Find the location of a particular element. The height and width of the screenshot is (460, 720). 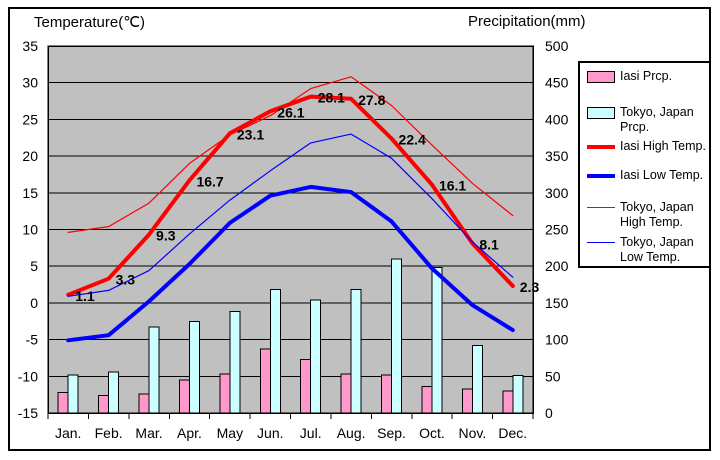

legend-item-tokyo-low: Tokyo, Japan Low Temp. is located at coordinates (647, 250).